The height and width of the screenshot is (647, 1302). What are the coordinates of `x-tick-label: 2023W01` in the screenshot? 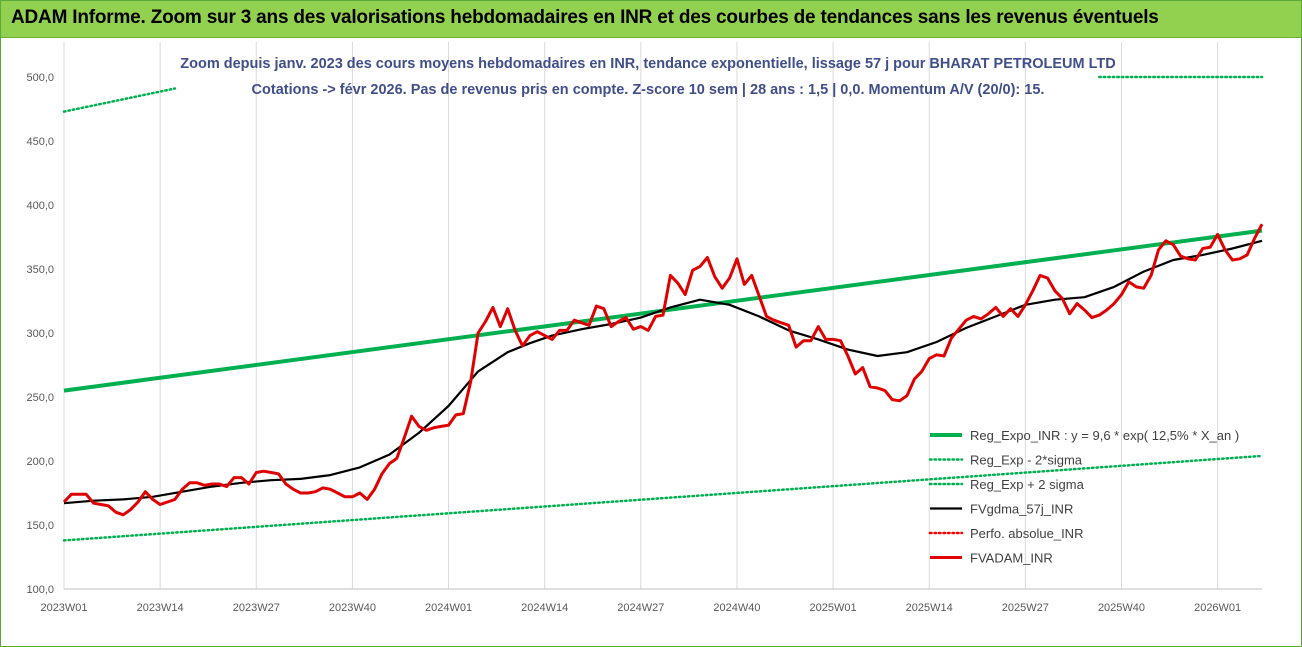 It's located at (63, 608).